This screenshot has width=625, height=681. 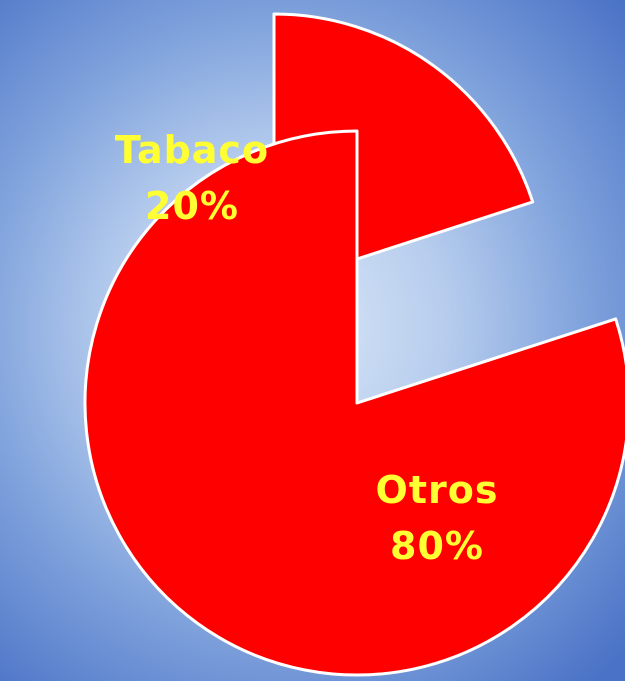 What do you see at coordinates (437, 490) in the screenshot?
I see `slice-label-otros: Otros` at bounding box center [437, 490].